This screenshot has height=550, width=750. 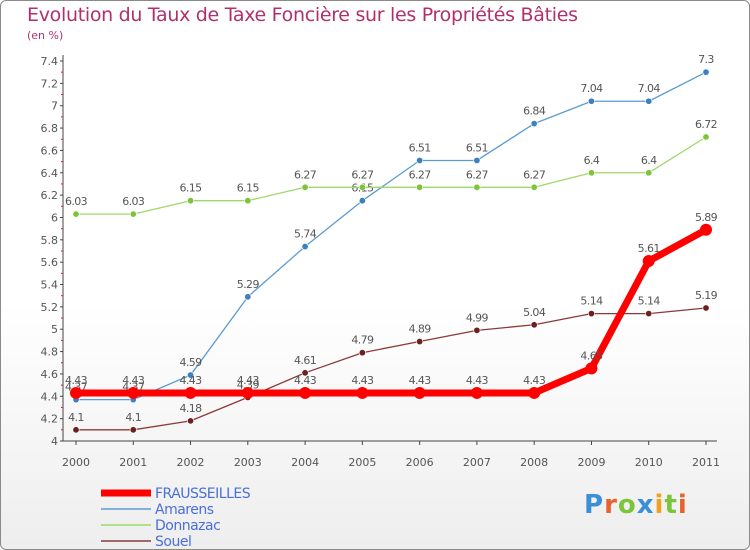 I want to click on data-label: 4.65, so click(x=591, y=355).